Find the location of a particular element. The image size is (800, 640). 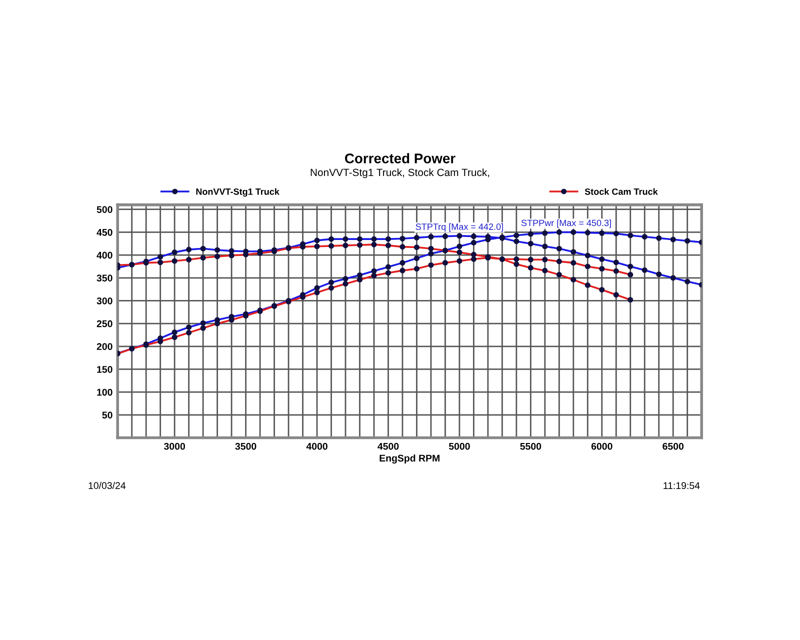

y-tick-label: 450 is located at coordinates (104, 232).